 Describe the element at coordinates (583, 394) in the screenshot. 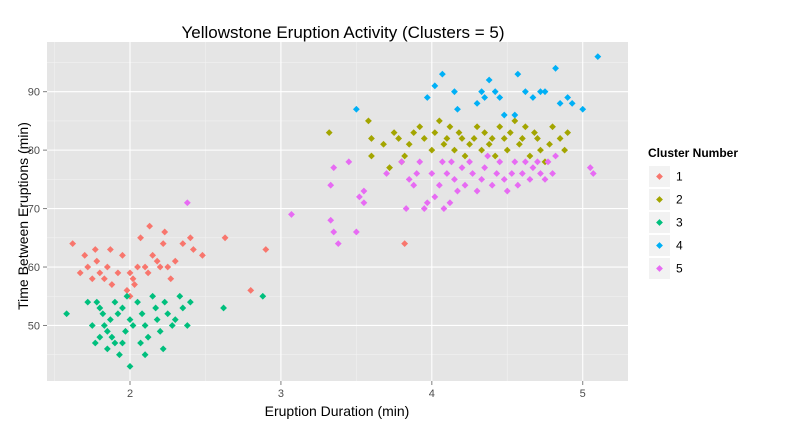

I see `x-tick-label: 5` at that location.